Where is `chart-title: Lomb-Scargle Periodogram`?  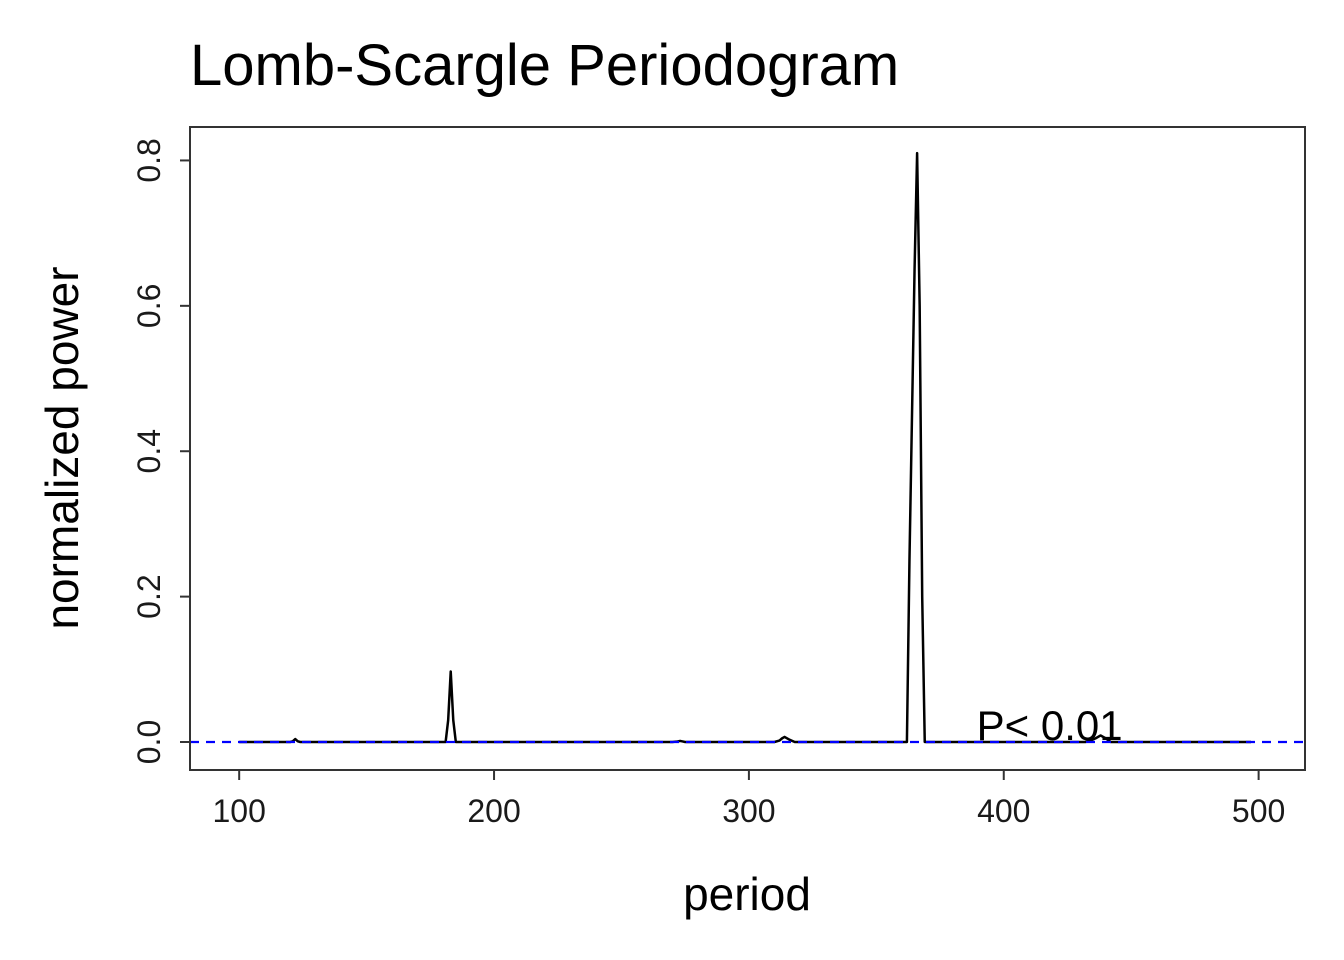 chart-title: Lomb-Scargle Periodogram is located at coordinates (544, 65).